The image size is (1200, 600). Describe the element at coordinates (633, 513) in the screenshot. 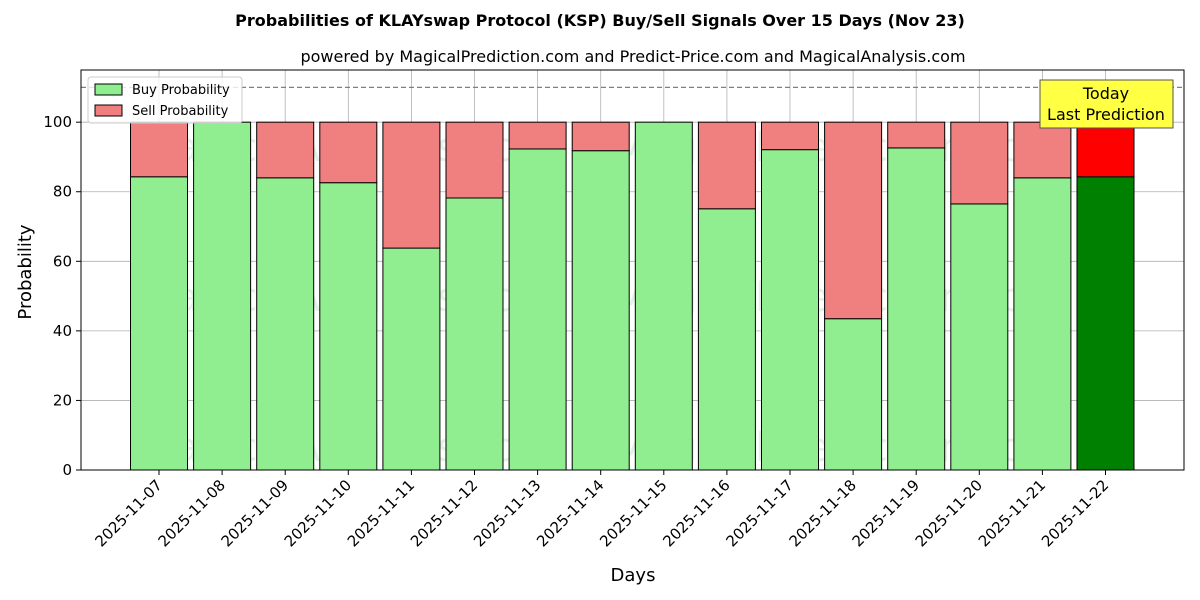

I see `x-tick-label: 2025-11-15` at that location.